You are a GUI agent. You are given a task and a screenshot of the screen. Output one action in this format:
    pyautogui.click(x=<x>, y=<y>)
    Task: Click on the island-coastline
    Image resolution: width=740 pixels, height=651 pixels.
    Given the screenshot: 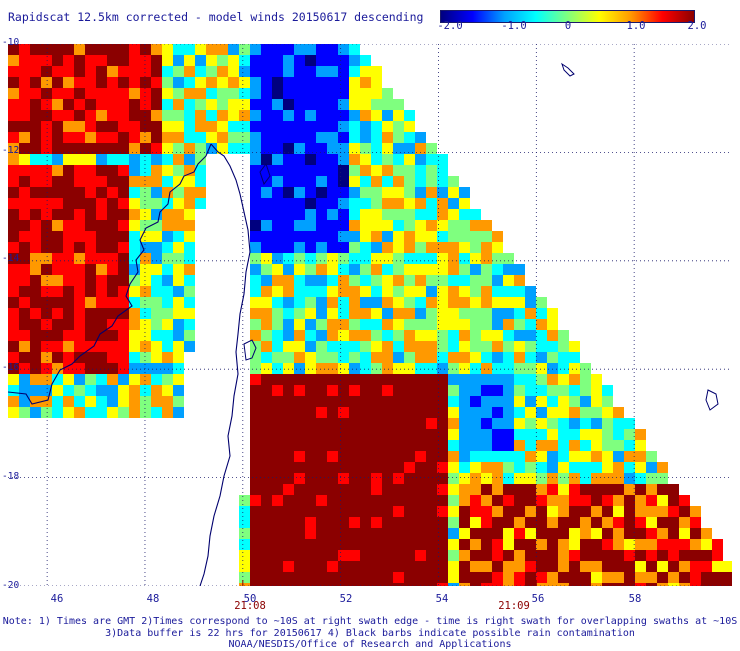 What is the action you would take?
    pyautogui.click(x=640, y=236)
    